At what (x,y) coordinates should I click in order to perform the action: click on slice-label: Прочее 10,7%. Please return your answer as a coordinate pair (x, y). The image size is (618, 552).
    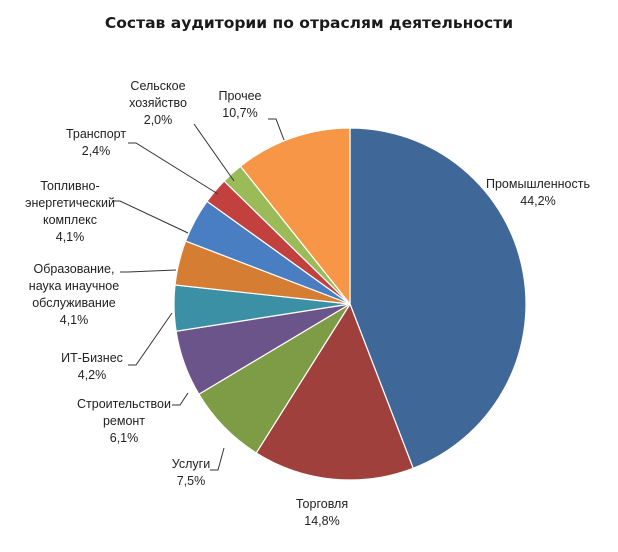
    Looking at the image, I should click on (239, 104).